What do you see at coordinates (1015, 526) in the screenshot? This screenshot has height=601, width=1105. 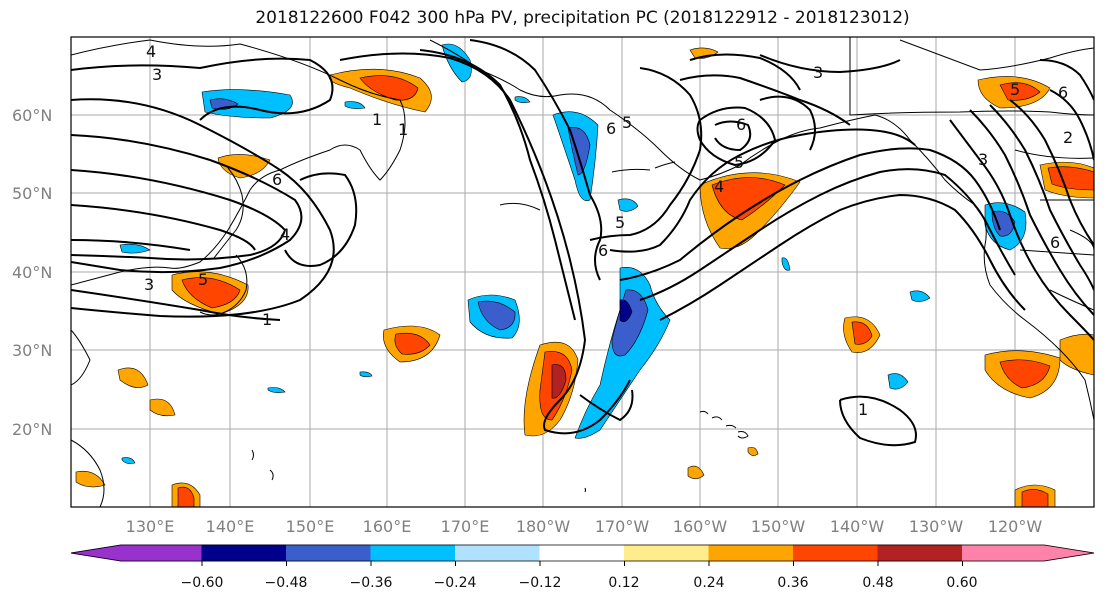 I see `lon-label: 120°W` at bounding box center [1015, 526].